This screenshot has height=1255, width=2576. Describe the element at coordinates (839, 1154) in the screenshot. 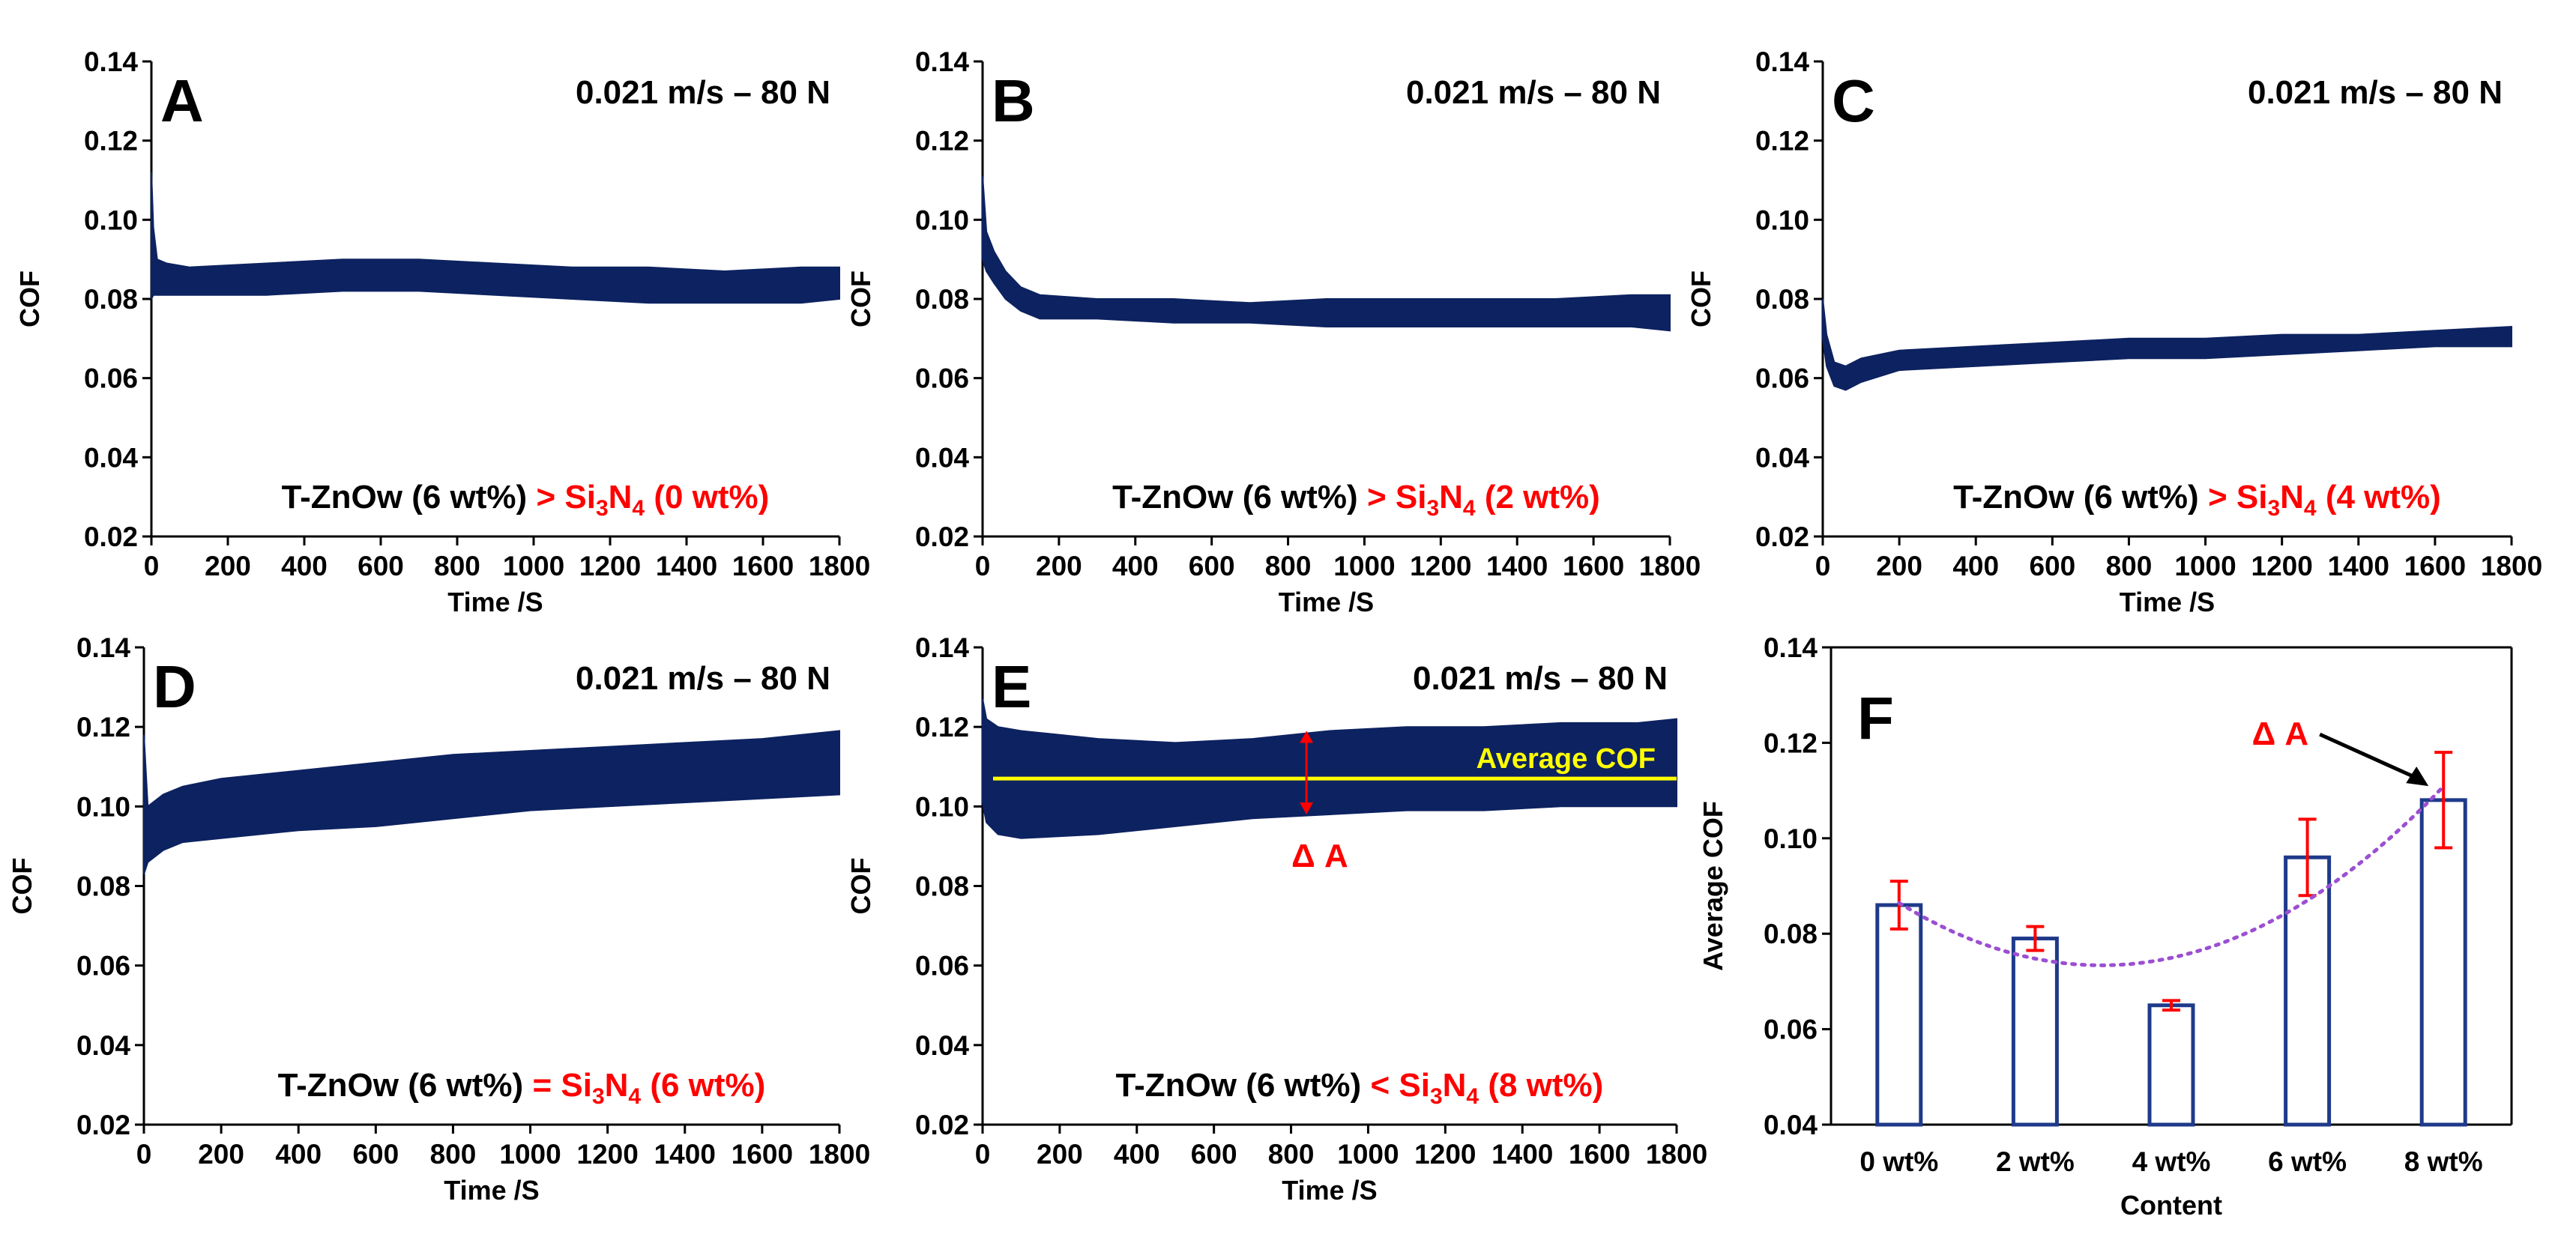

I see `x-tick-label: 1800` at that location.